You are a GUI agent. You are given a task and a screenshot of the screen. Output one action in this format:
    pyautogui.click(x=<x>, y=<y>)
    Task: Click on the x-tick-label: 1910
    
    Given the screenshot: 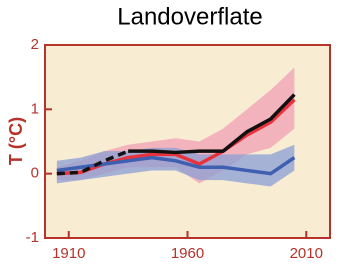 What is the action you would take?
    pyautogui.click(x=68, y=253)
    